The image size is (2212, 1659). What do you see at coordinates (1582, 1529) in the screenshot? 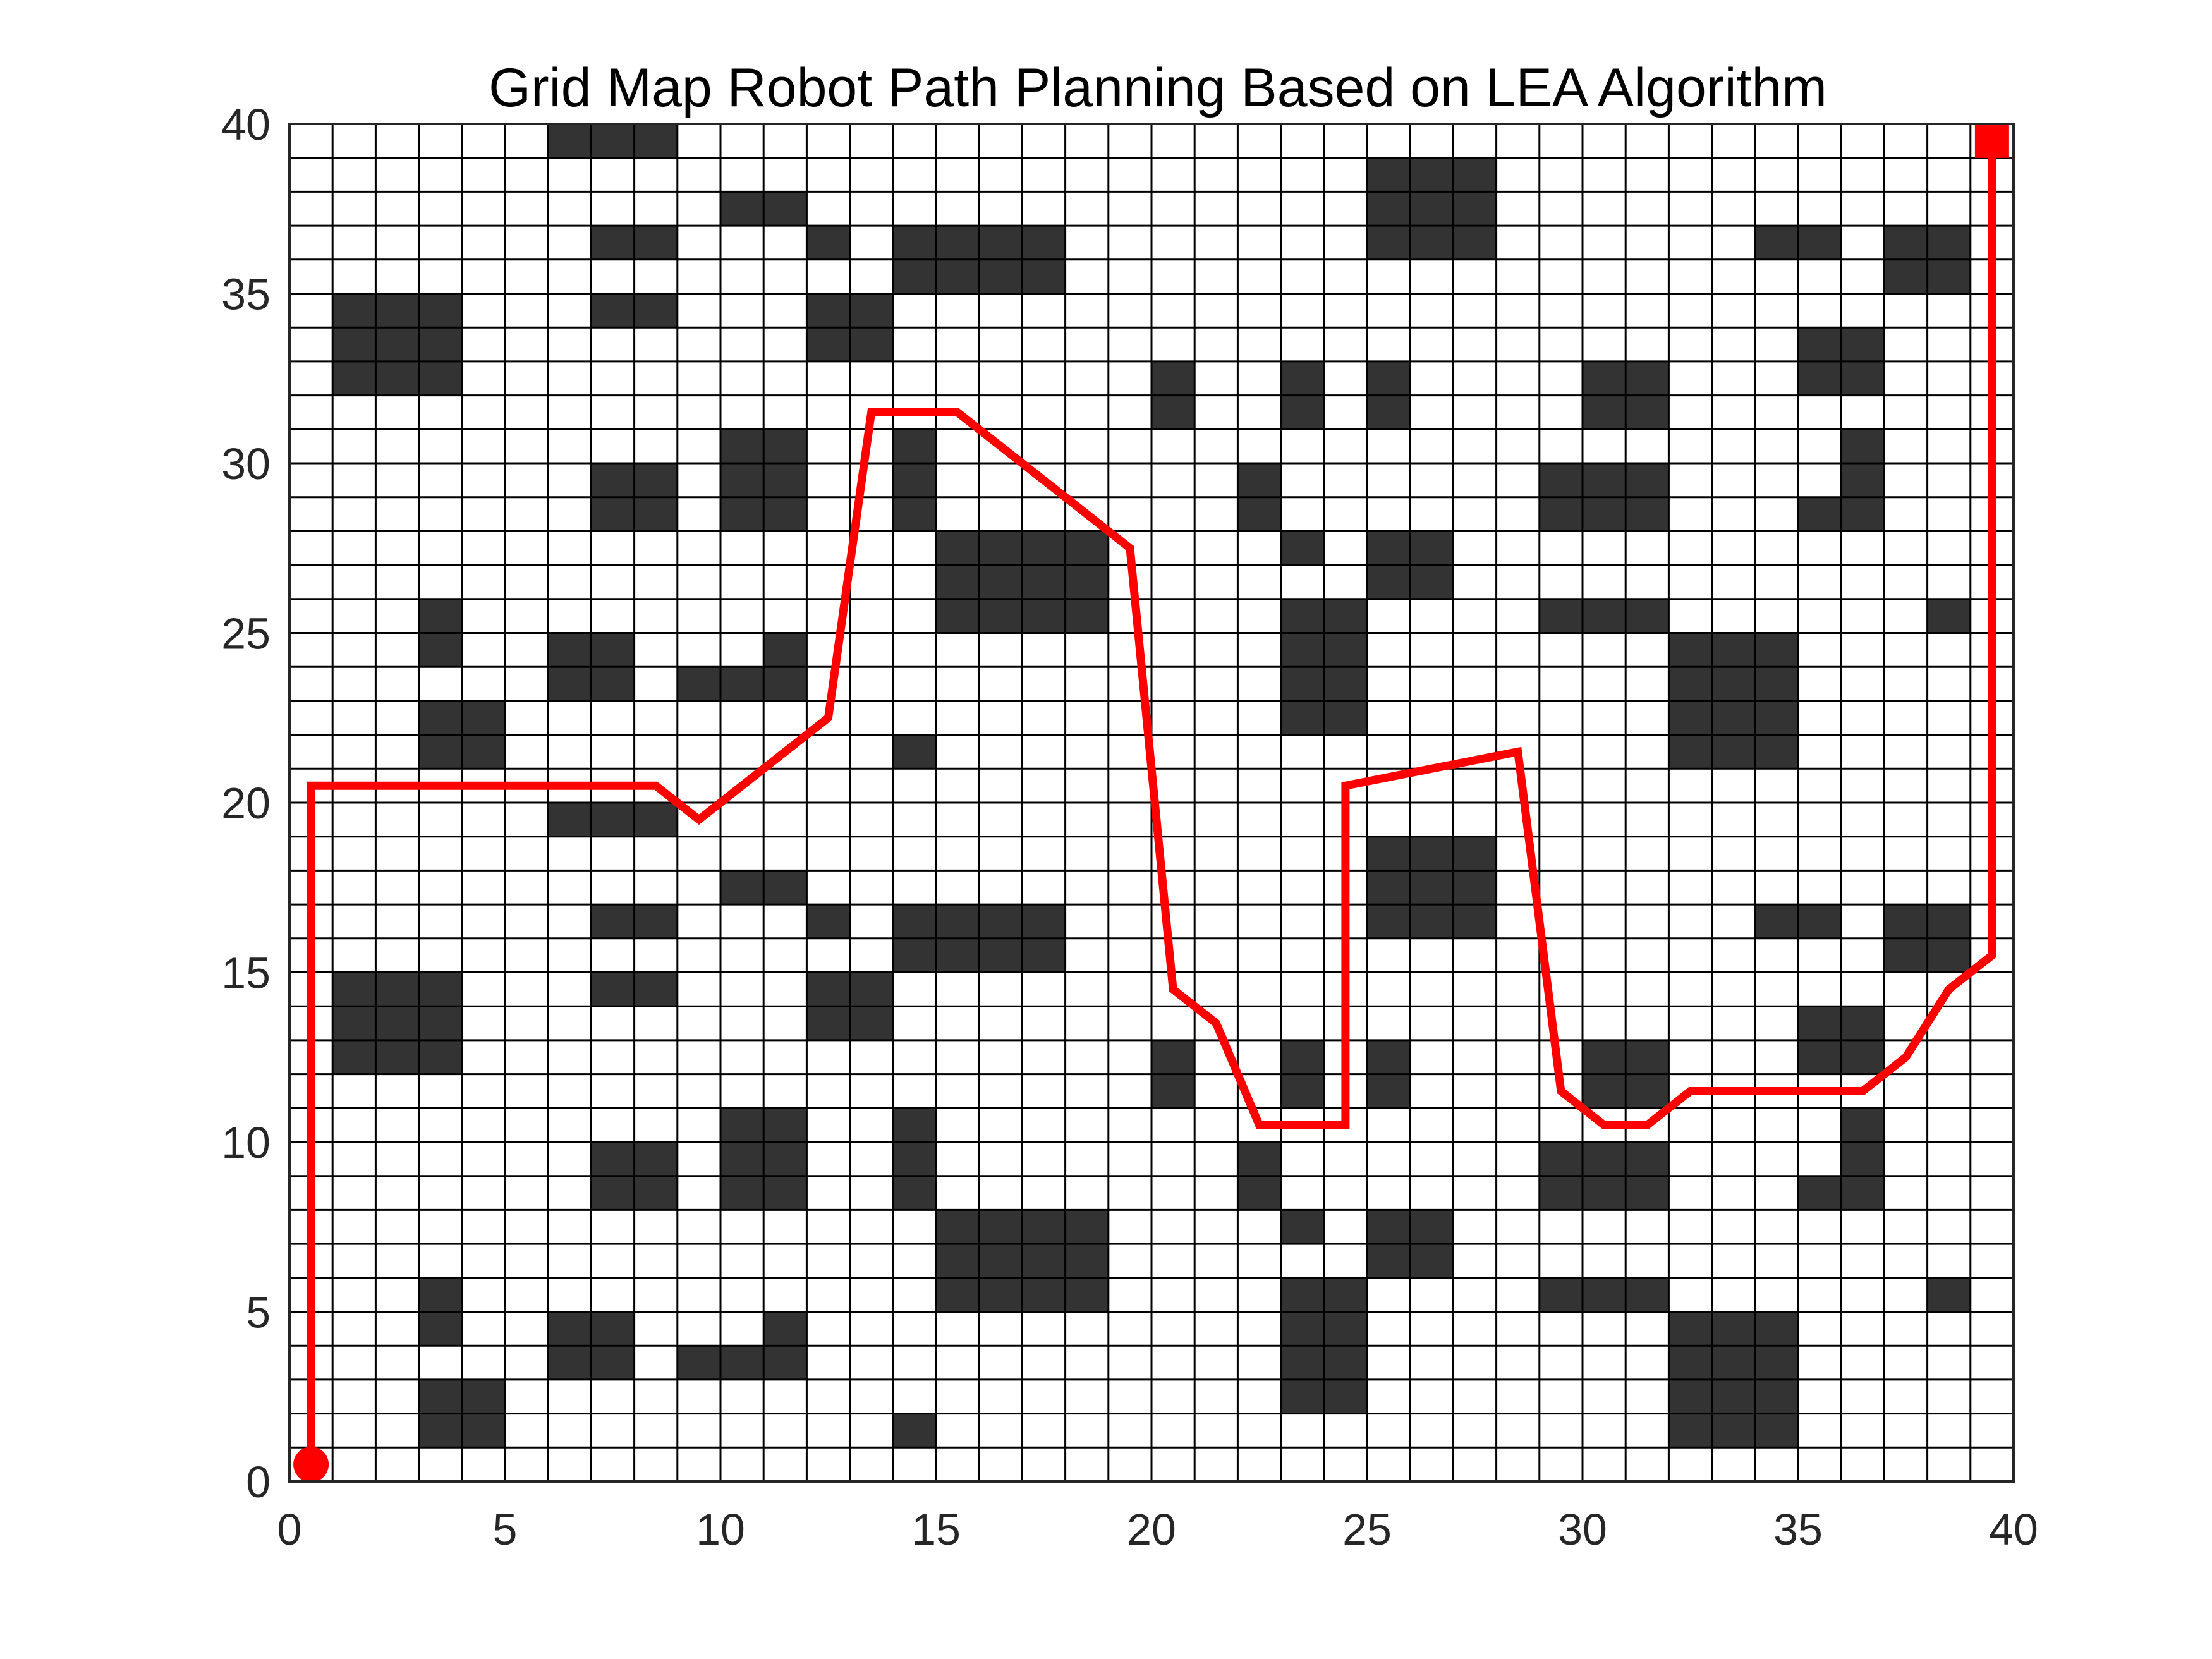
I see `x-tick-label: 30` at bounding box center [1582, 1529].